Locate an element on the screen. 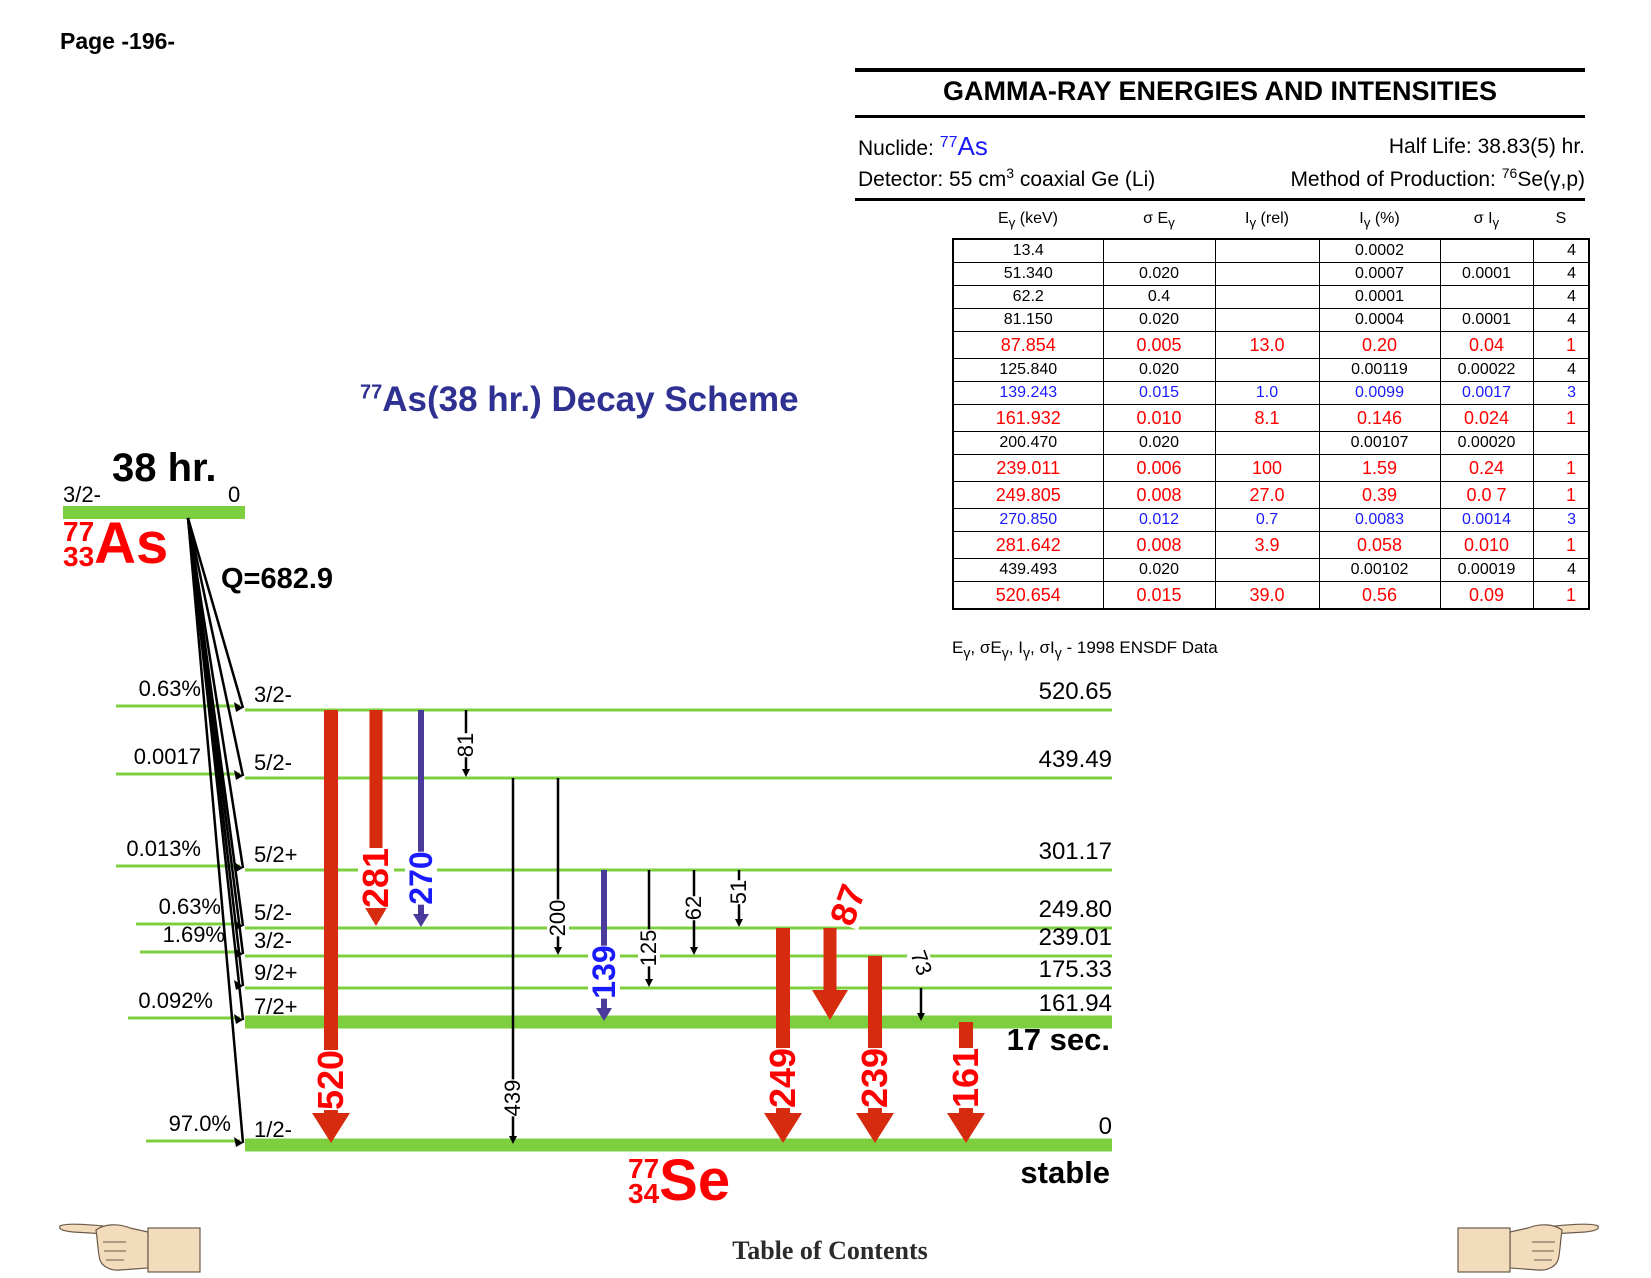  col-sigma-energy: σ Eγ is located at coordinates (1159, 220).